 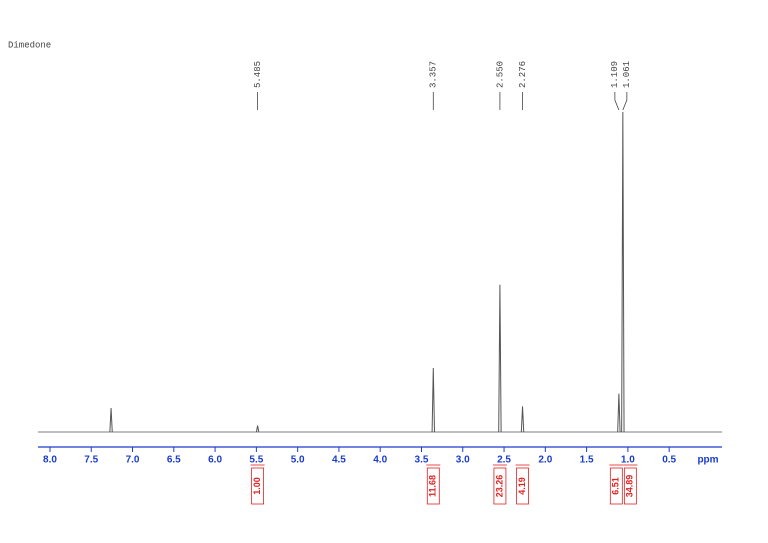 I want to click on integral-label: 11.68, so click(x=433, y=486).